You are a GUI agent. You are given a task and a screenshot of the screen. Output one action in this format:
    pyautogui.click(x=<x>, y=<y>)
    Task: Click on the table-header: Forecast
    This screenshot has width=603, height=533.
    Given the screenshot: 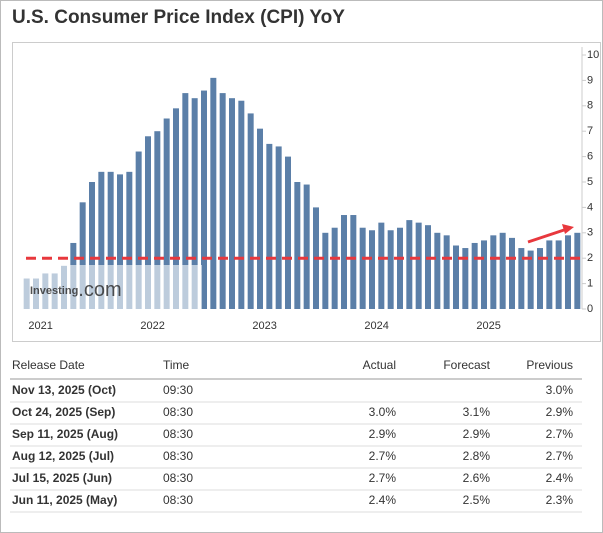 What is the action you would take?
    pyautogui.click(x=466, y=365)
    